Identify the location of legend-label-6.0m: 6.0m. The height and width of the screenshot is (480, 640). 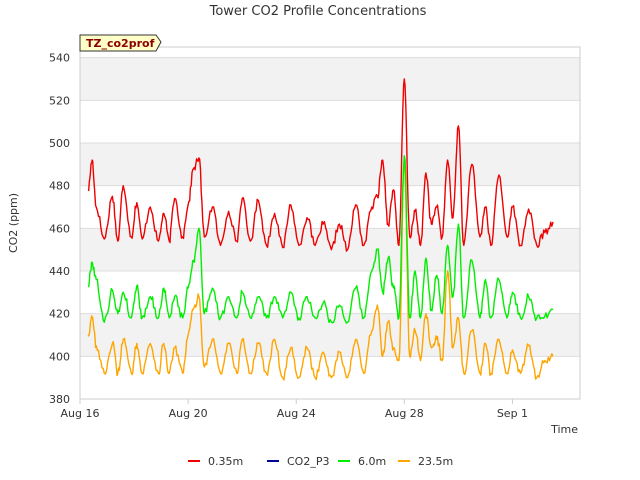
(372, 461).